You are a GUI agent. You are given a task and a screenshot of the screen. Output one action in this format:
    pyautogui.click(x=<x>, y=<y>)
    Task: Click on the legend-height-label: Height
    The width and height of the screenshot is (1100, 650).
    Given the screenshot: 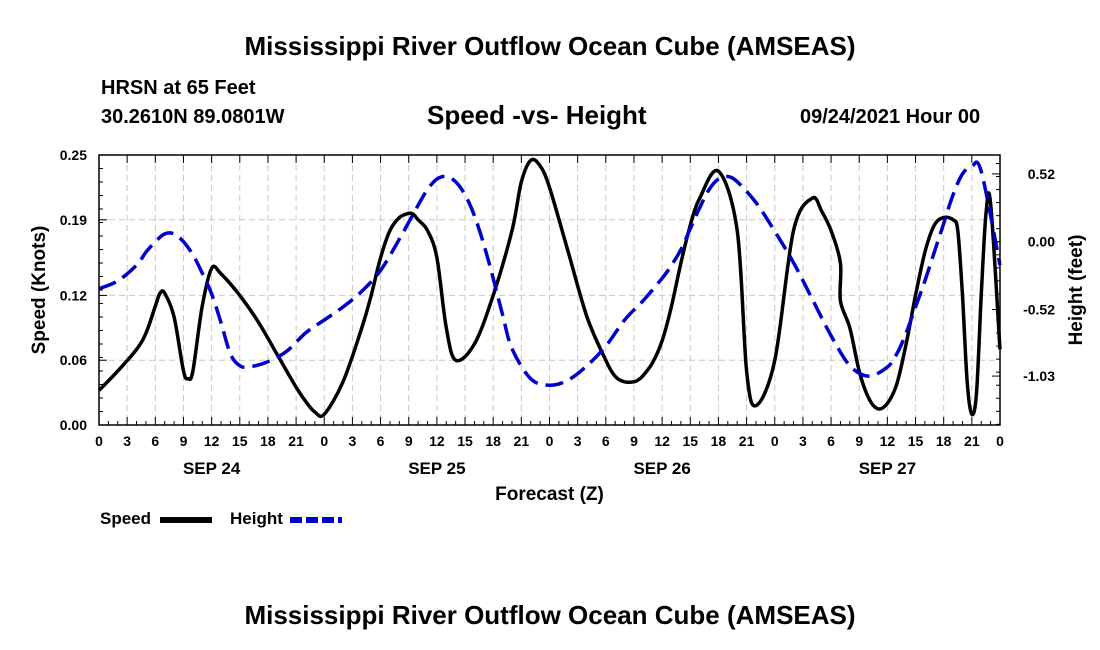 What is the action you would take?
    pyautogui.click(x=256, y=518)
    